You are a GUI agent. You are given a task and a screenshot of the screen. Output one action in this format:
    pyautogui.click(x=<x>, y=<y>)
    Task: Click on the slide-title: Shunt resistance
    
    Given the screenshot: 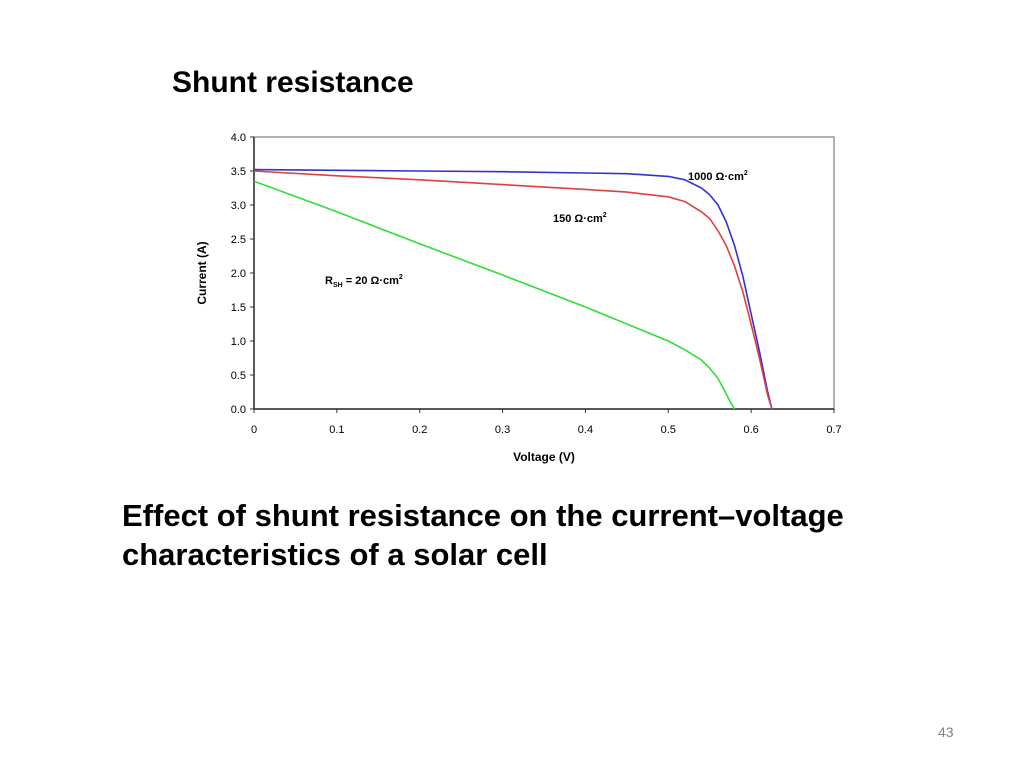 What is the action you would take?
    pyautogui.click(x=293, y=82)
    